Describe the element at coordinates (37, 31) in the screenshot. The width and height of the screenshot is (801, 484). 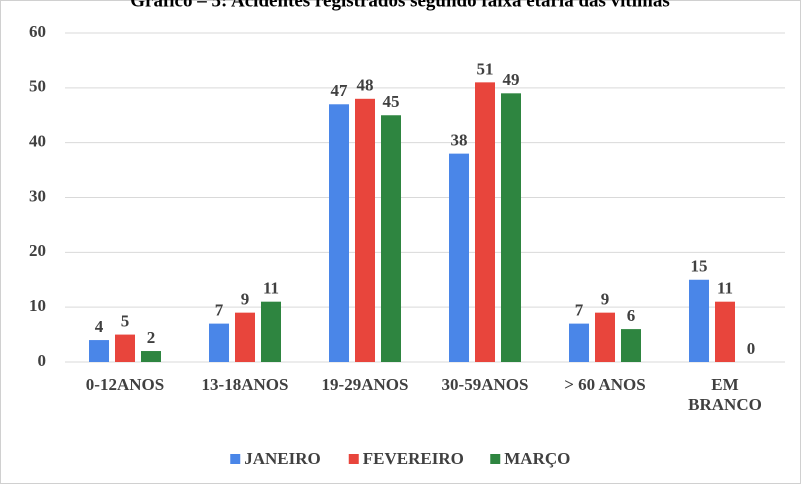
I see `y-tick-label: 60` at that location.